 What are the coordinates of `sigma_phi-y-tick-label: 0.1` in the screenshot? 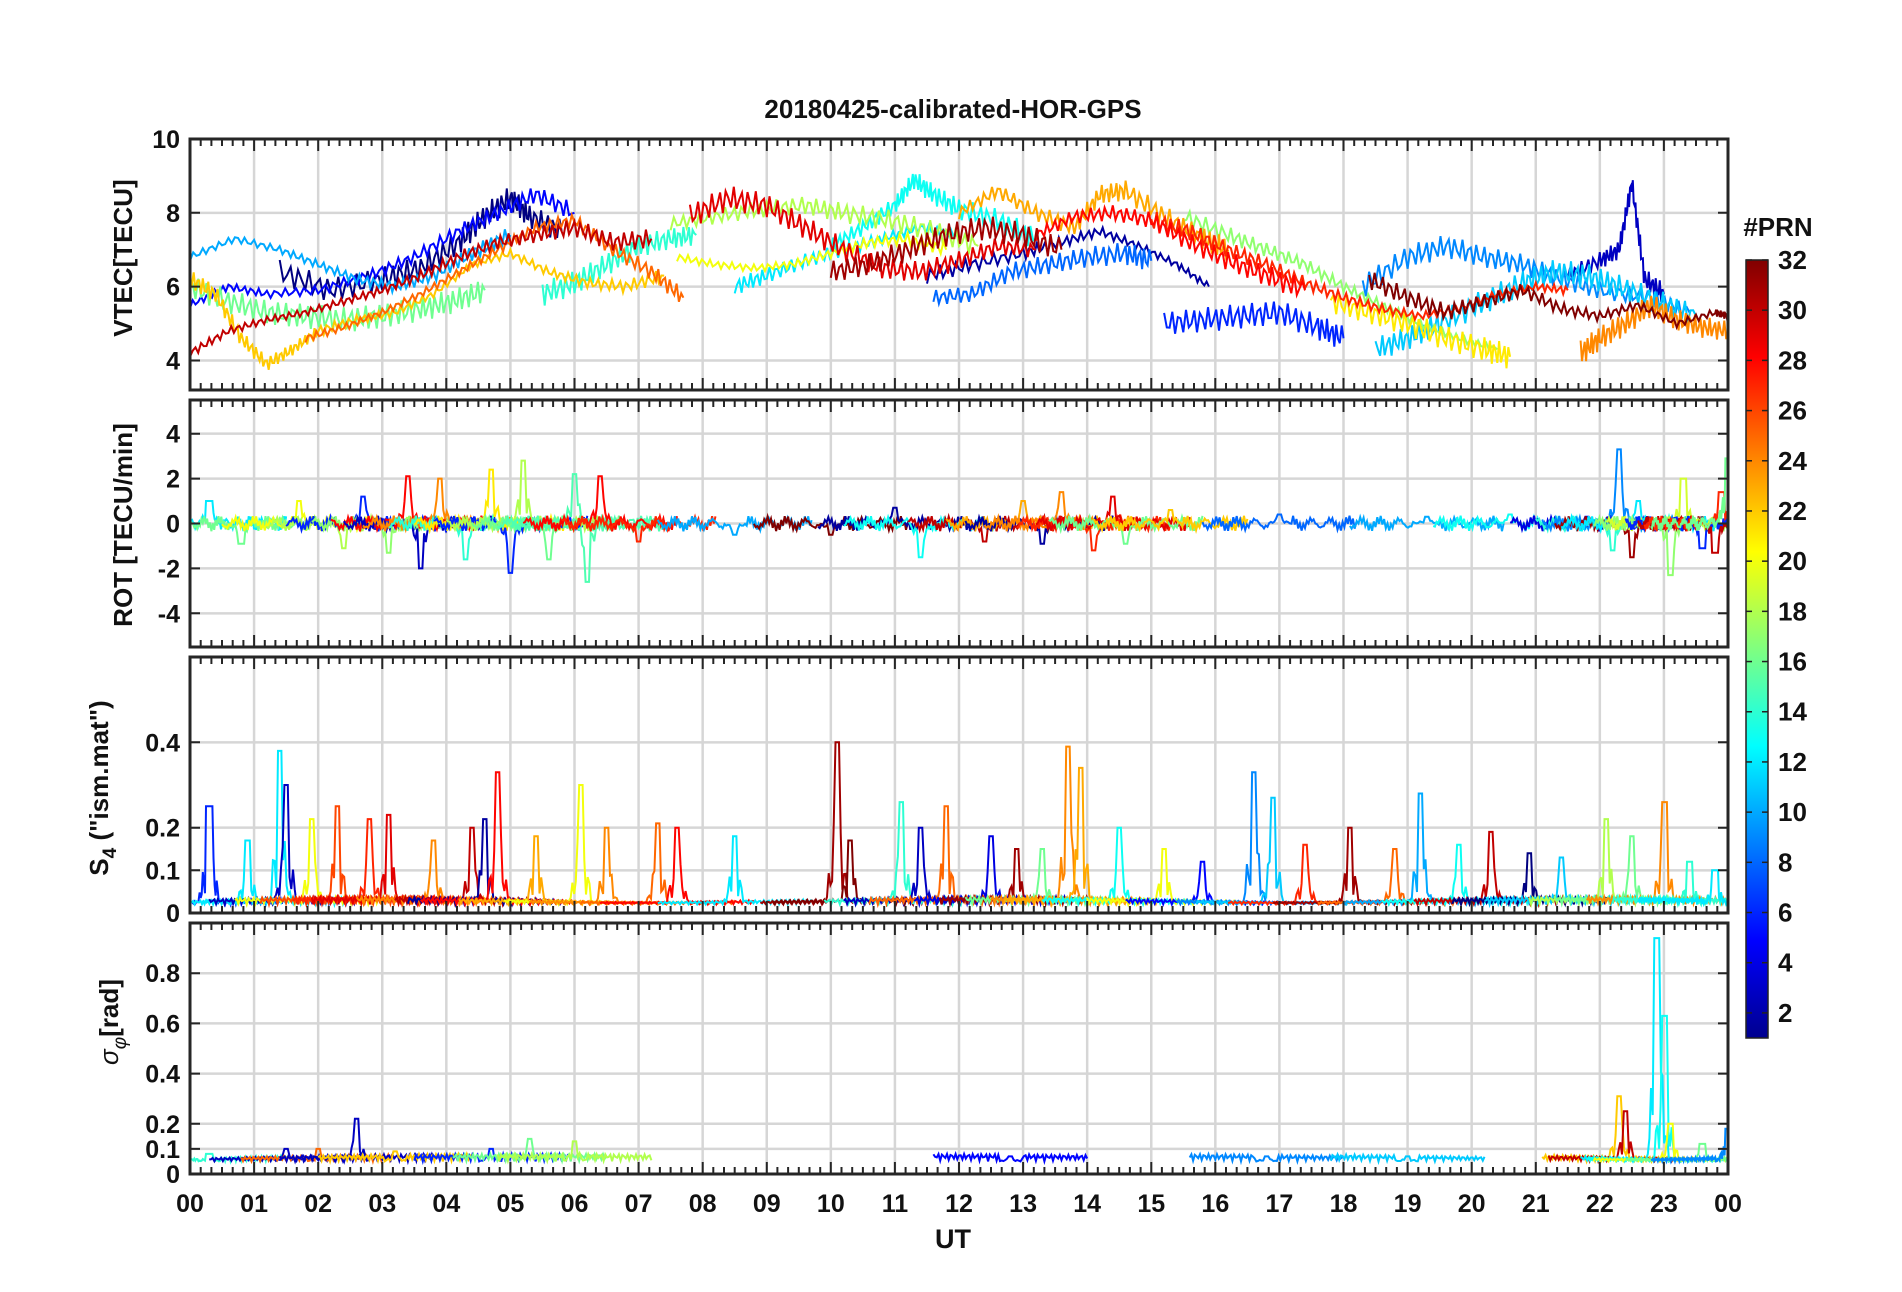 It's located at (162, 1150).